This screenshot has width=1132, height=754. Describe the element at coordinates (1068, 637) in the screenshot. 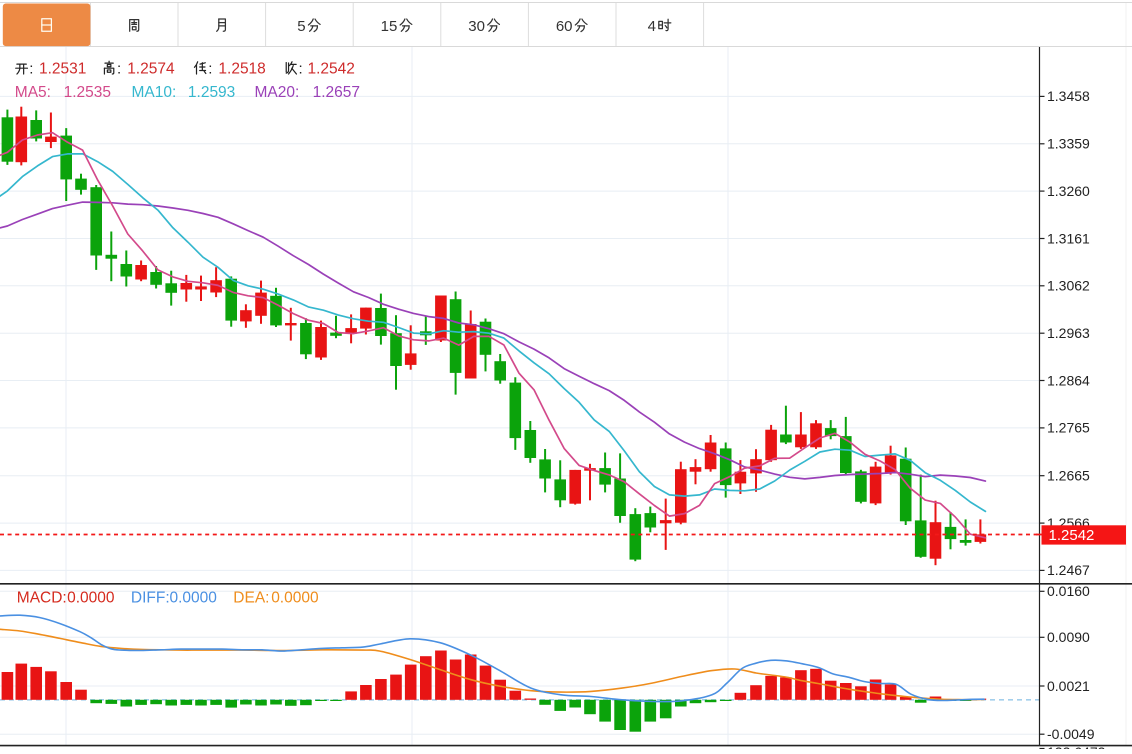

I see `svg-text: 0.0090` at that location.